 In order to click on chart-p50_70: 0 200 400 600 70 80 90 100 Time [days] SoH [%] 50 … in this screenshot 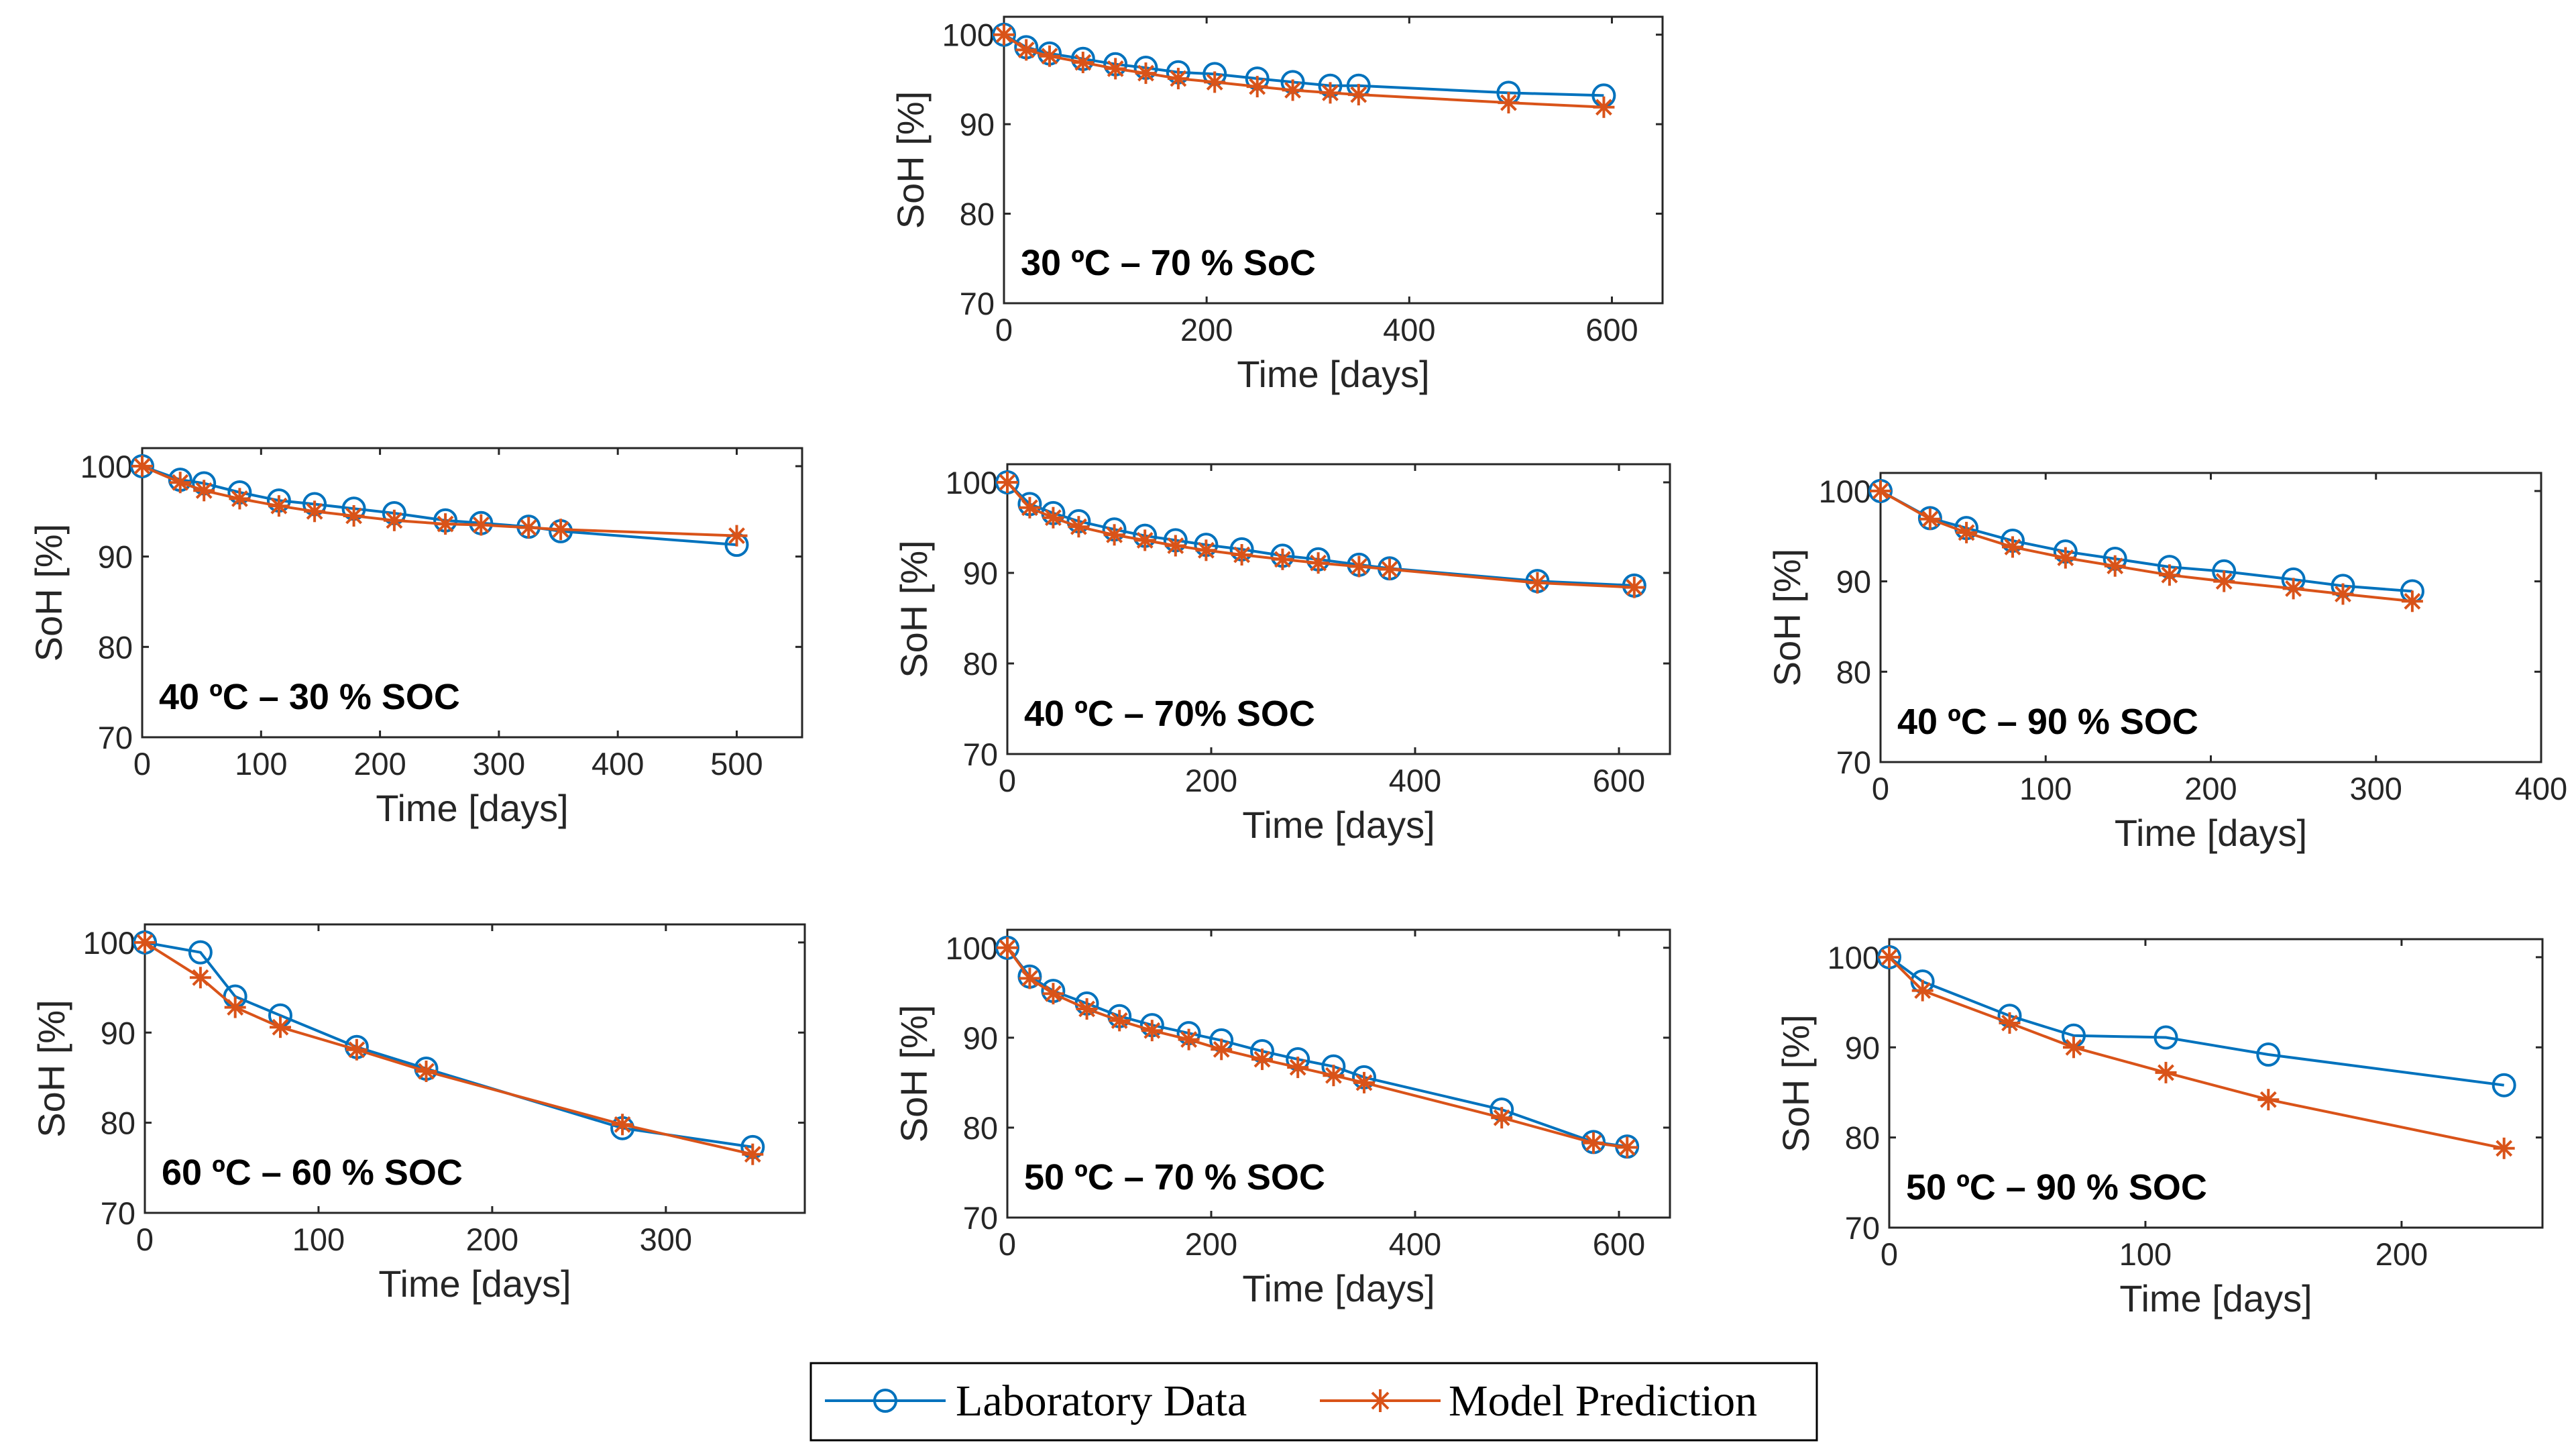, I will do `click(1282, 1118)`.